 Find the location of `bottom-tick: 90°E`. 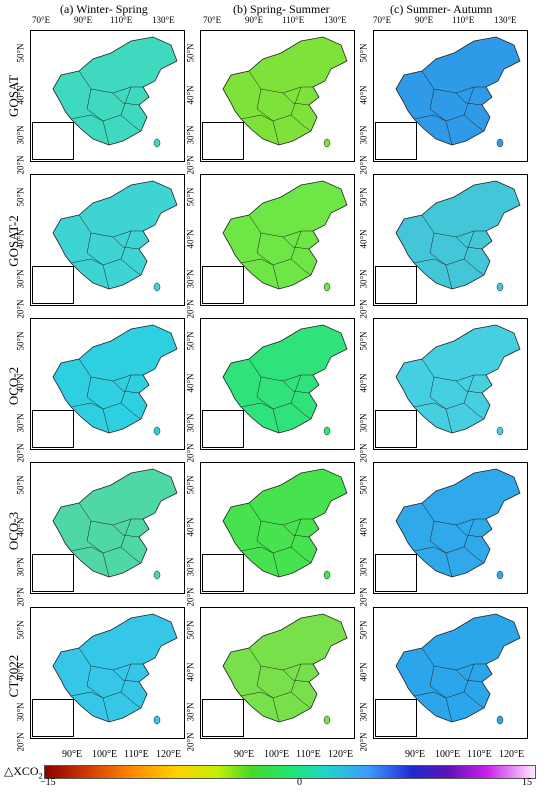

bottom-tick: 90°E is located at coordinates (415, 754).